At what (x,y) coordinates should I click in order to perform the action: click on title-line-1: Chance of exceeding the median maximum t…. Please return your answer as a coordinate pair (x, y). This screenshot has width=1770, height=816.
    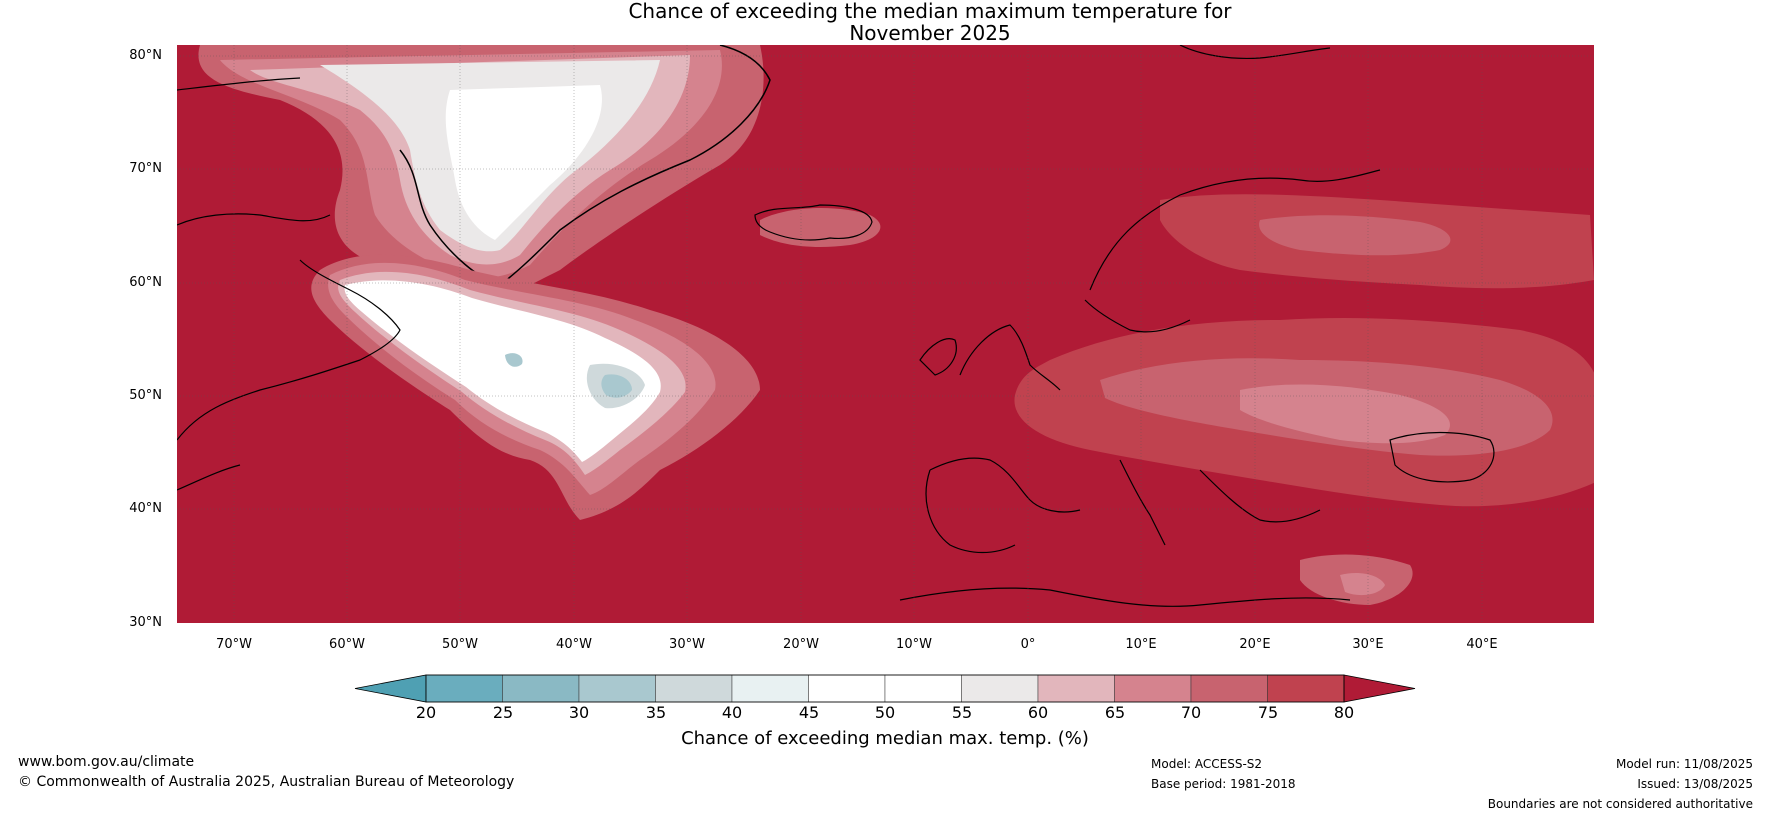
    Looking at the image, I should click on (930, 11).